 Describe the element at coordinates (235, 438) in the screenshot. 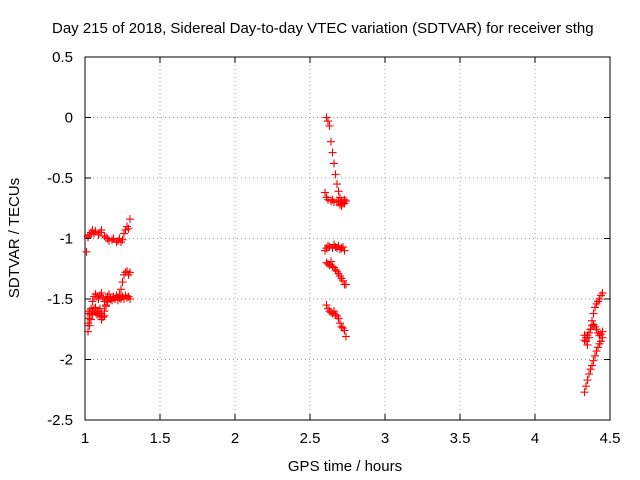

I see `x-tick-label: 2` at that location.